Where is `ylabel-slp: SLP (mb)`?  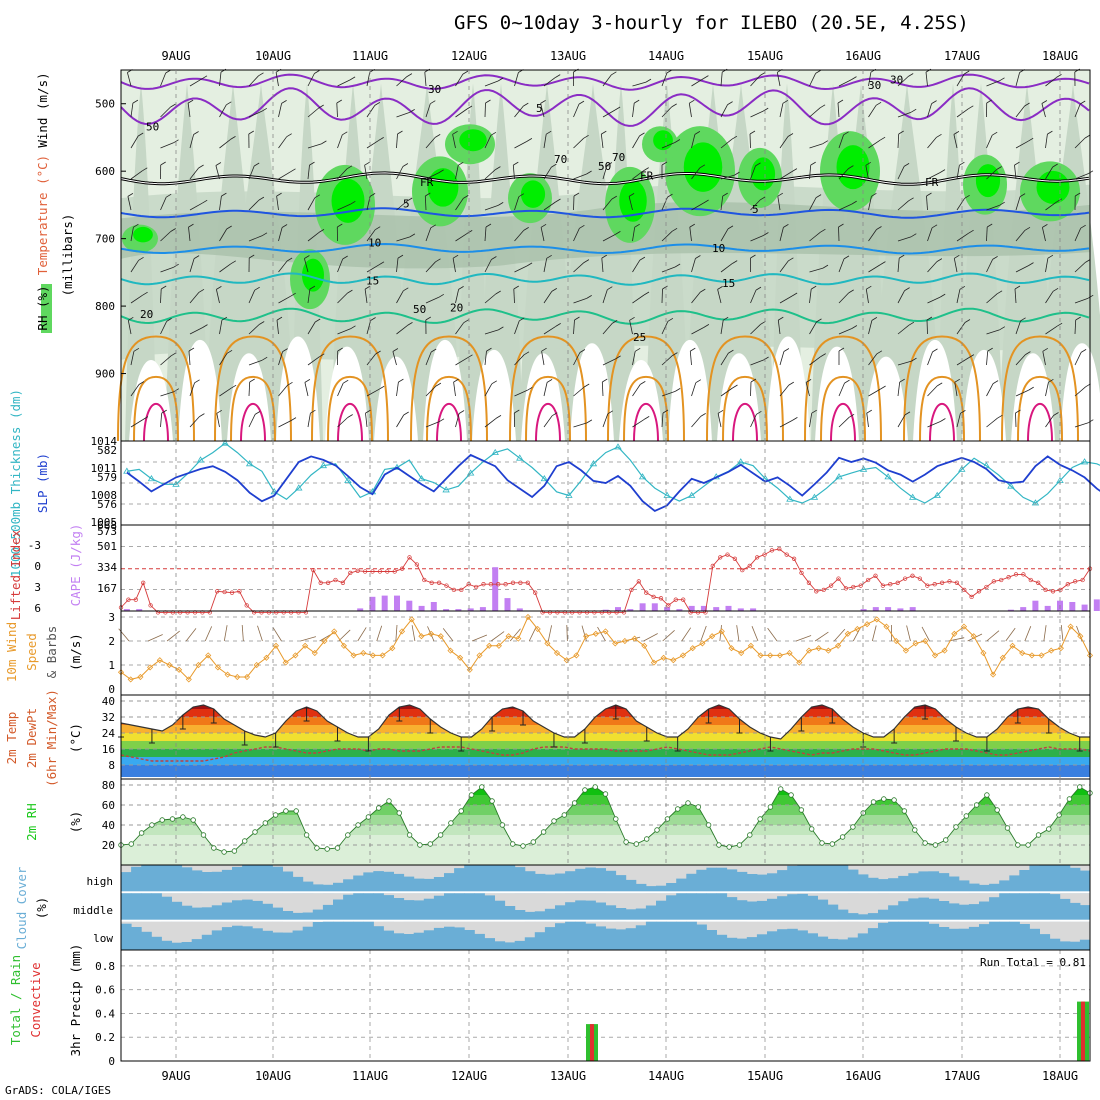
ylabel-slp: SLP (mb) is located at coordinates (42, 483).